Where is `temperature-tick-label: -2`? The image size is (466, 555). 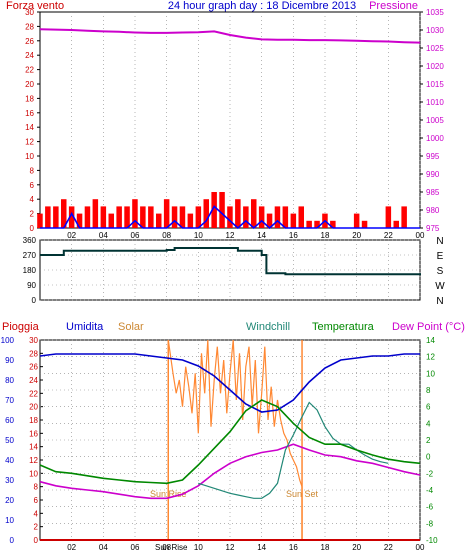 temperature-tick-label: -2 is located at coordinates (430, 473).